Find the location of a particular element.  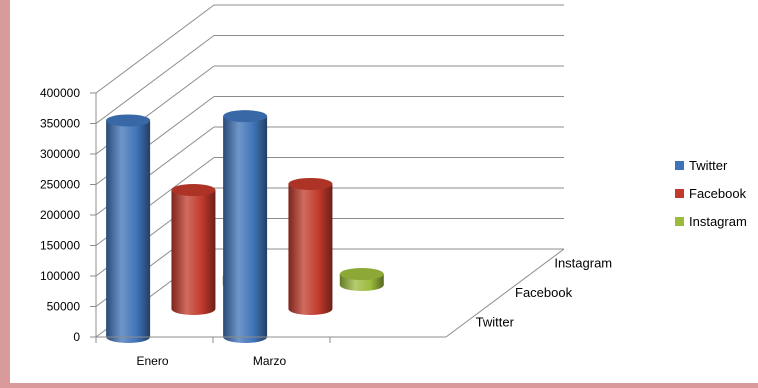

depth-axis-line is located at coordinates (505, 293).